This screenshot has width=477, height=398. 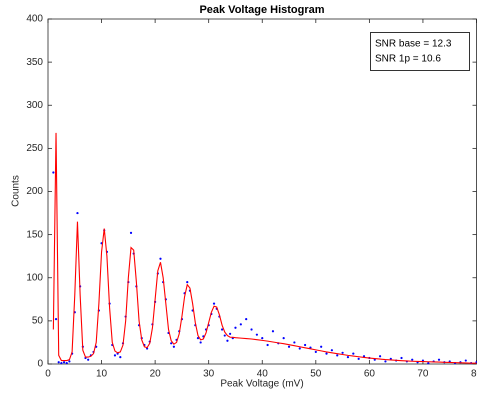 I want to click on x-tick-label: 50, so click(x=316, y=374).